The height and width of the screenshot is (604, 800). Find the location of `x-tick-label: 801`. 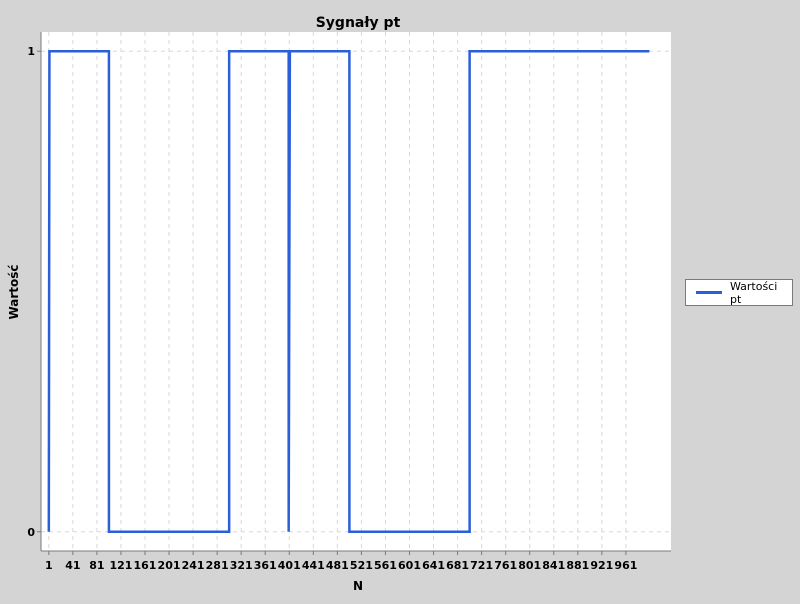

x-tick-label: 801 is located at coordinates (529, 565).